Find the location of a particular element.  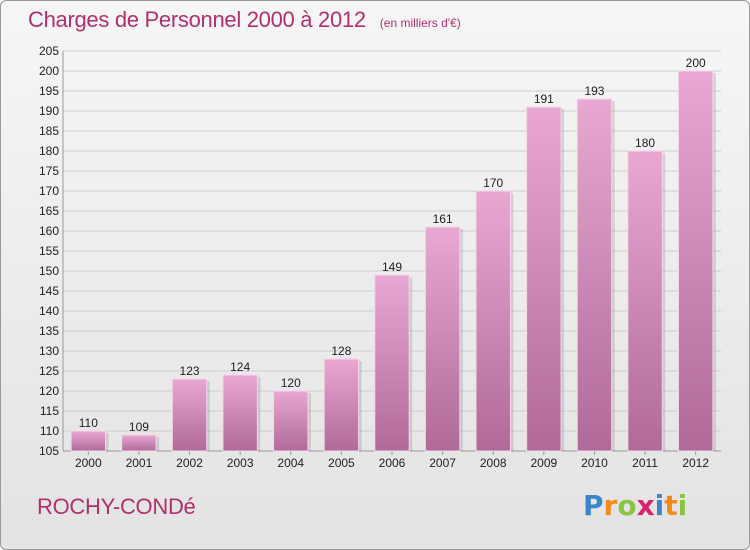

y-tick-label: 185 is located at coordinates (49, 131).